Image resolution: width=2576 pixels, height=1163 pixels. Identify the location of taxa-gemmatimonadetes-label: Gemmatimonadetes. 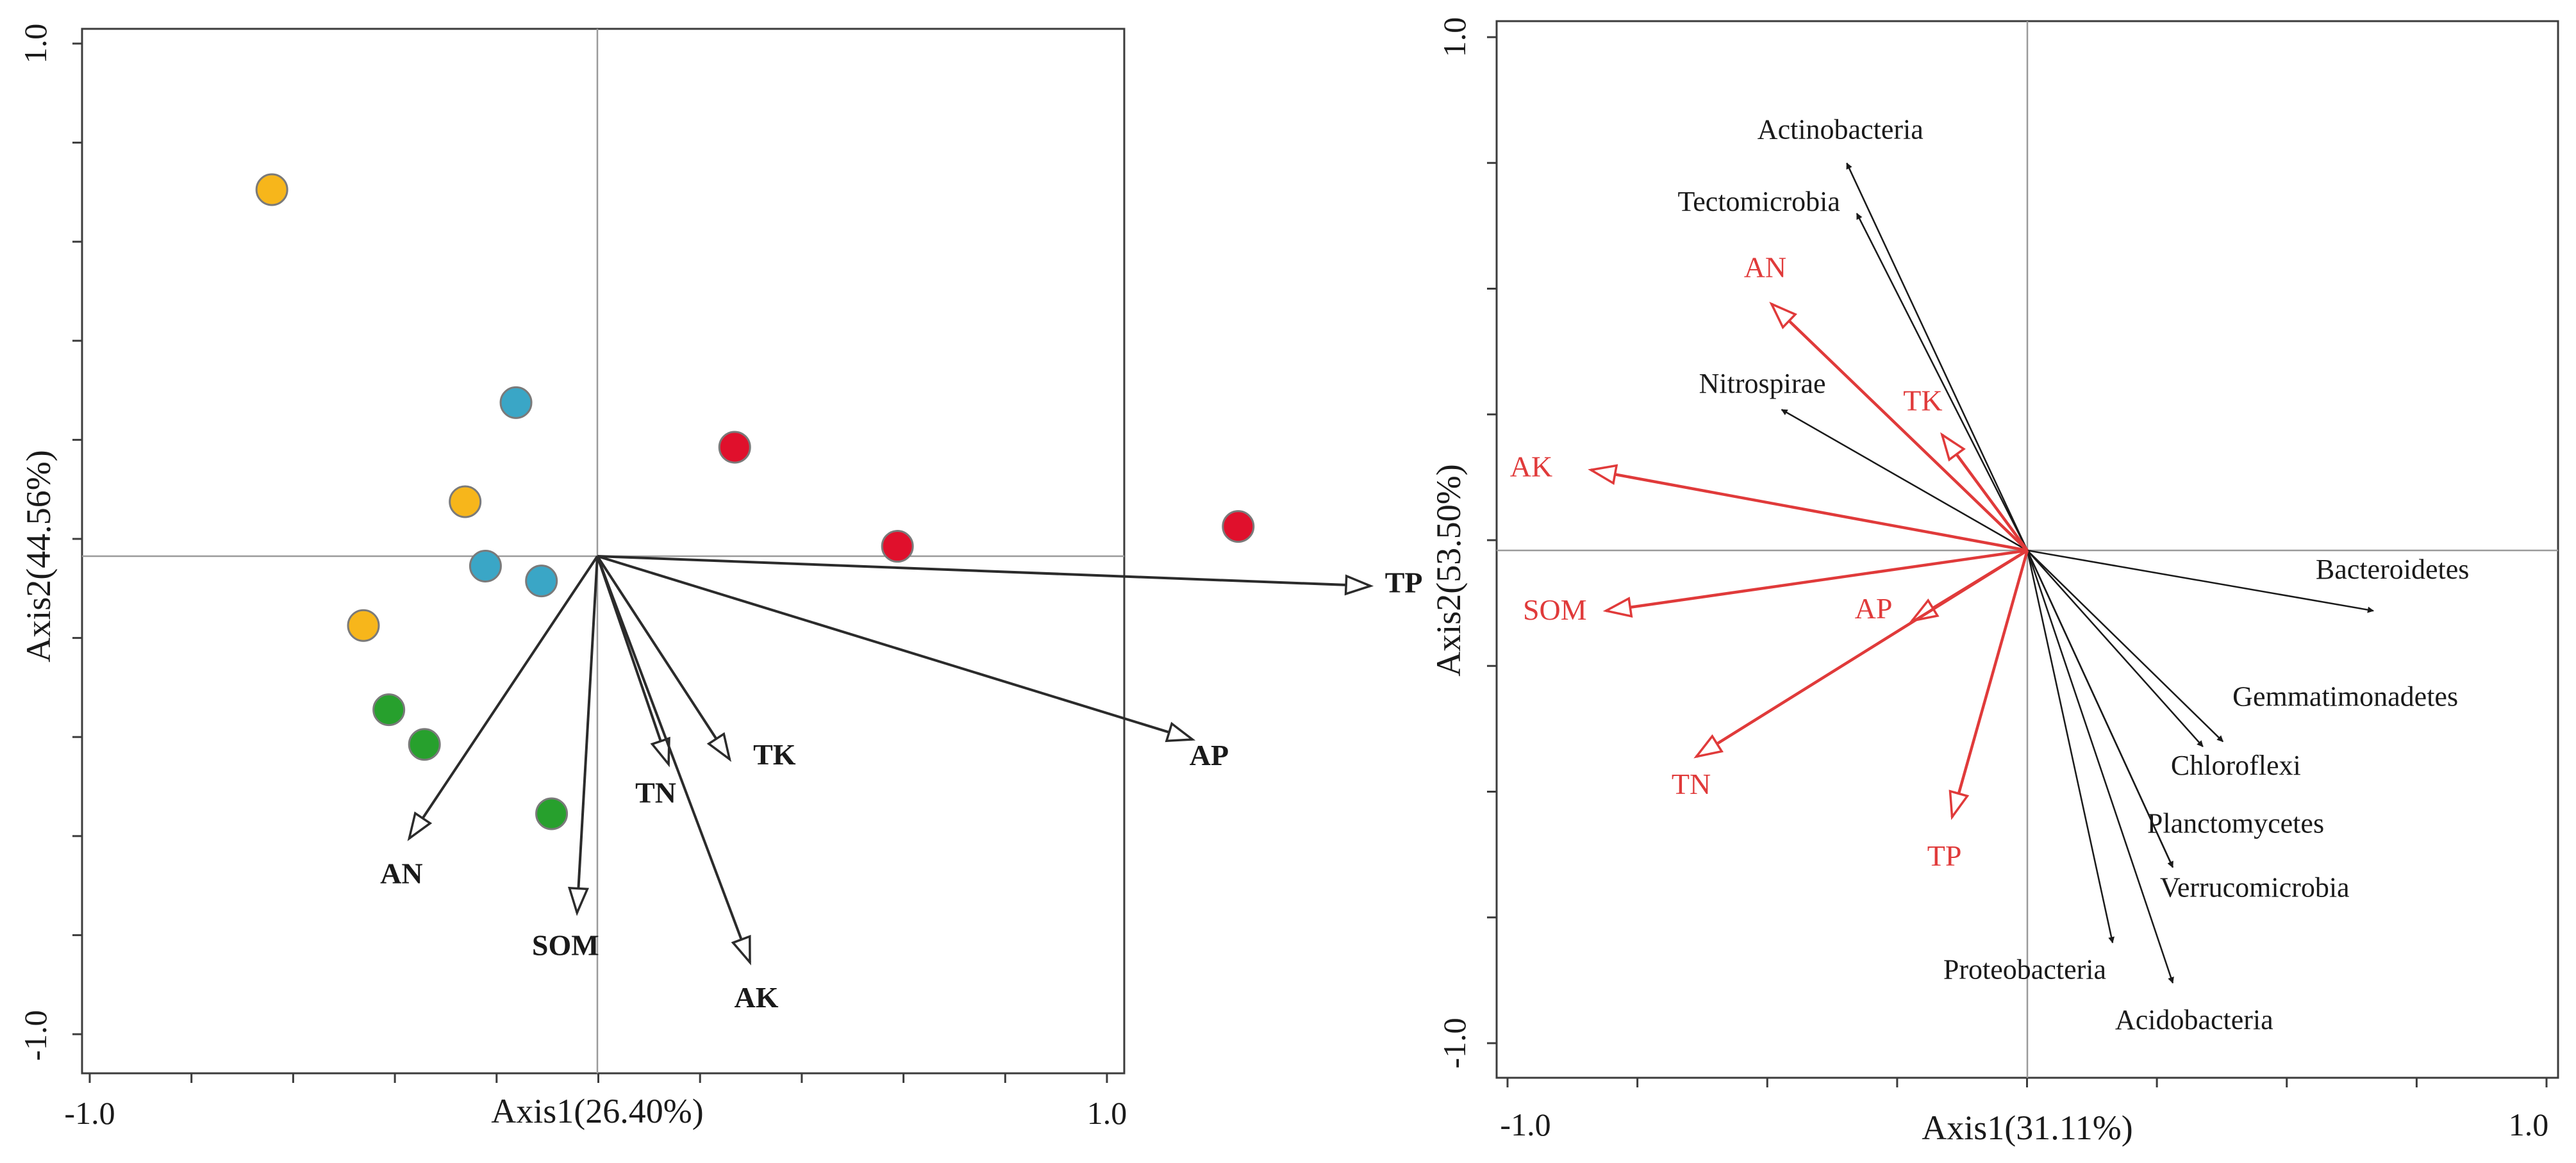
(2345, 696).